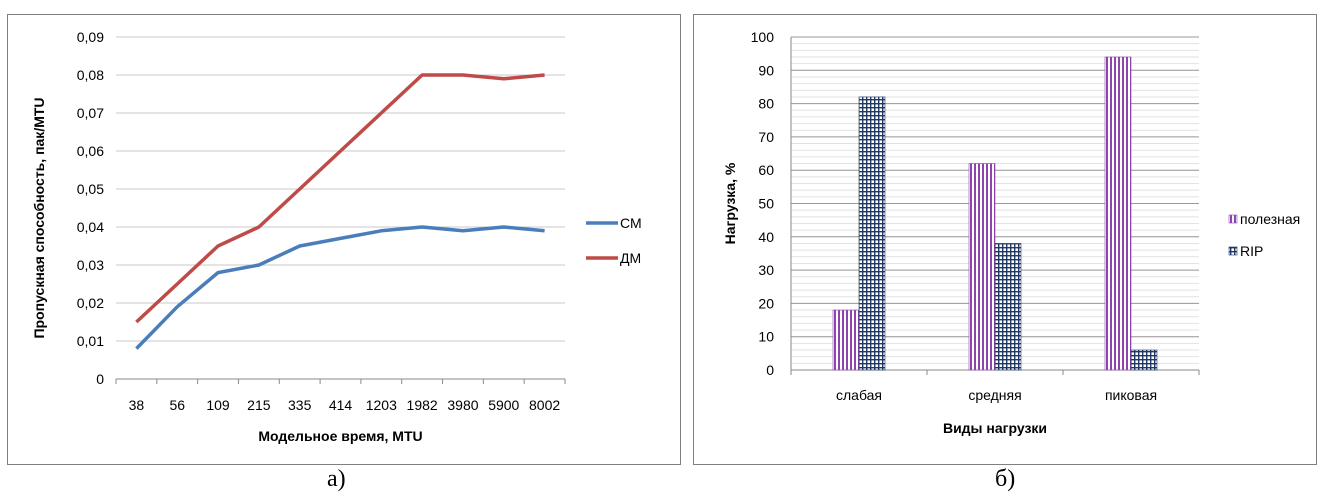  What do you see at coordinates (340, 436) in the screenshot?
I see `x-axis-title: Модельное время, MTU` at bounding box center [340, 436].